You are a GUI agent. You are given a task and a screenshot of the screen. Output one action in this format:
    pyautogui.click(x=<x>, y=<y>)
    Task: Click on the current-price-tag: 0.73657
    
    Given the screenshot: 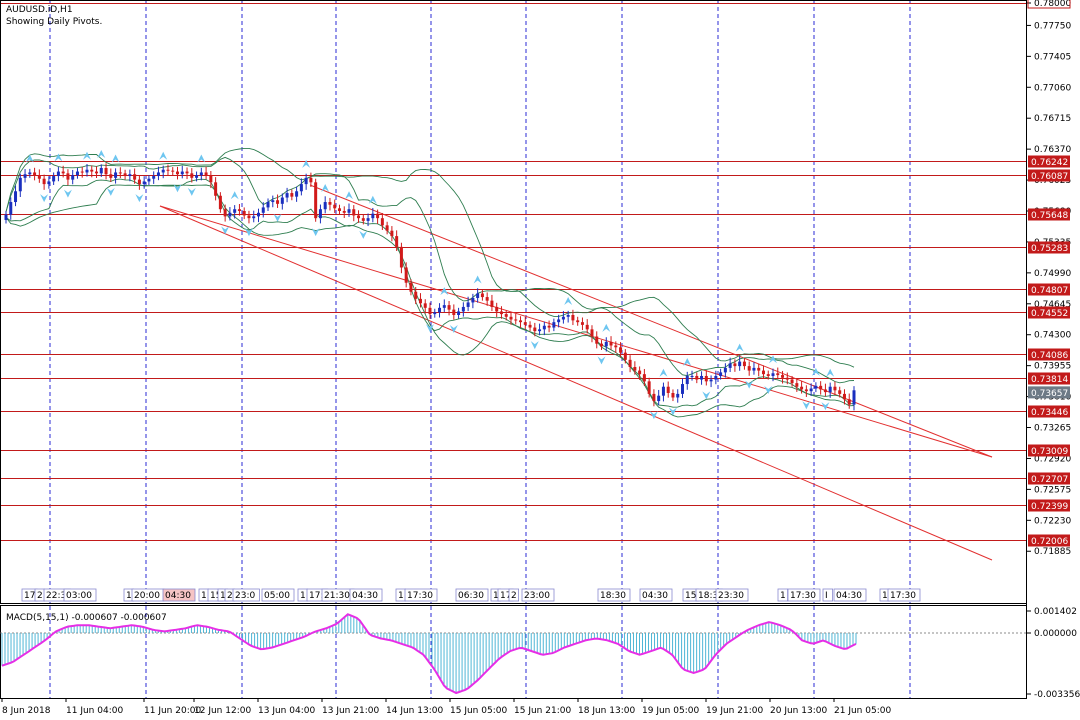 What is the action you would take?
    pyautogui.click(x=1049, y=392)
    